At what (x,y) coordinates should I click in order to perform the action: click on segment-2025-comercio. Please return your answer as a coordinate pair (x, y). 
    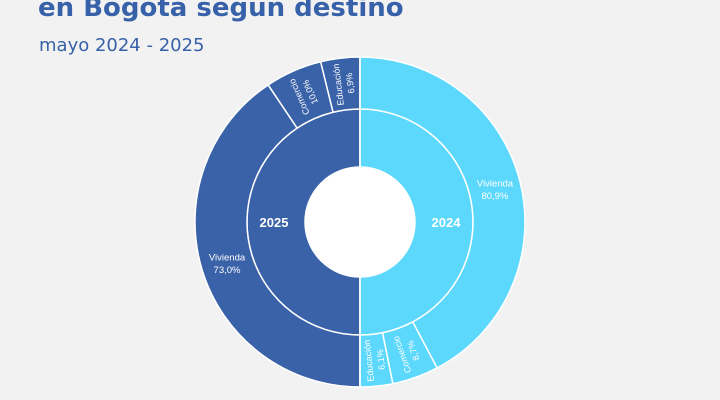
    Looking at the image, I should click on (300, 95).